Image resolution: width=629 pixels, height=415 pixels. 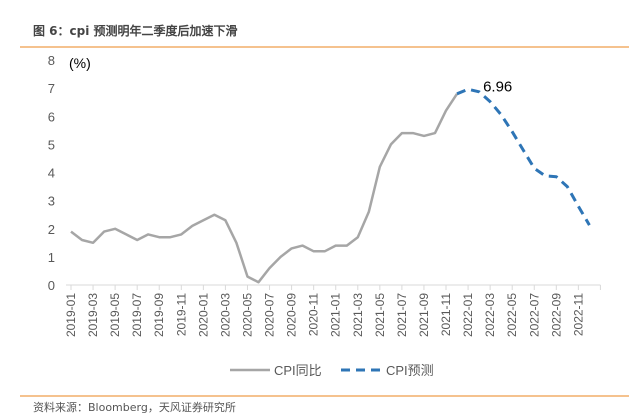 I want to click on x-tick-label: 2021-01, so click(x=336, y=315).